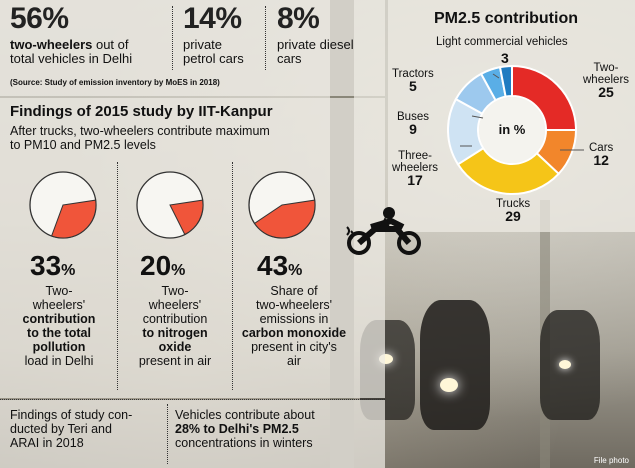  Describe the element at coordinates (59, 361) in the screenshot. I see `share-desc-1-r1: load in Delhi` at that location.